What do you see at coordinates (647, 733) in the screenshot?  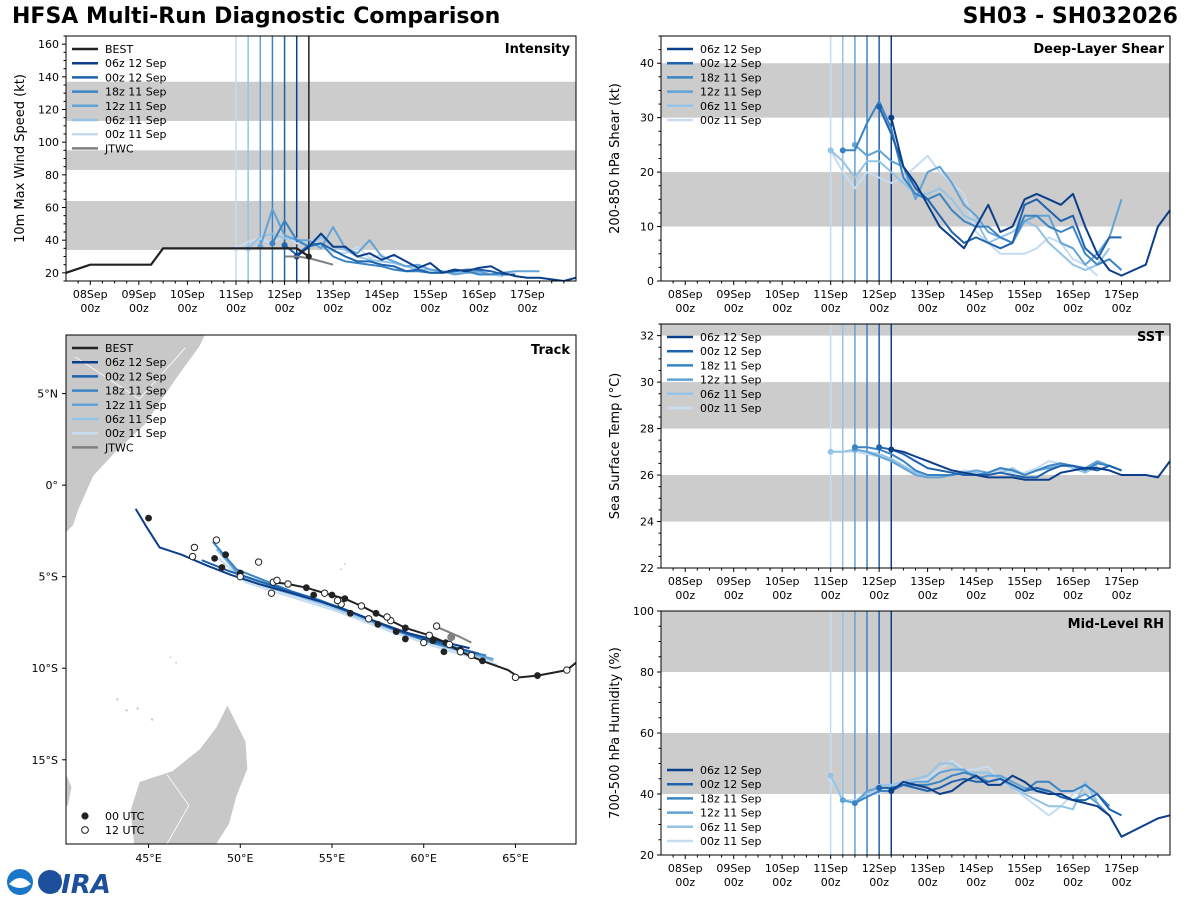 I see `y-tick-label: 60` at bounding box center [647, 733].